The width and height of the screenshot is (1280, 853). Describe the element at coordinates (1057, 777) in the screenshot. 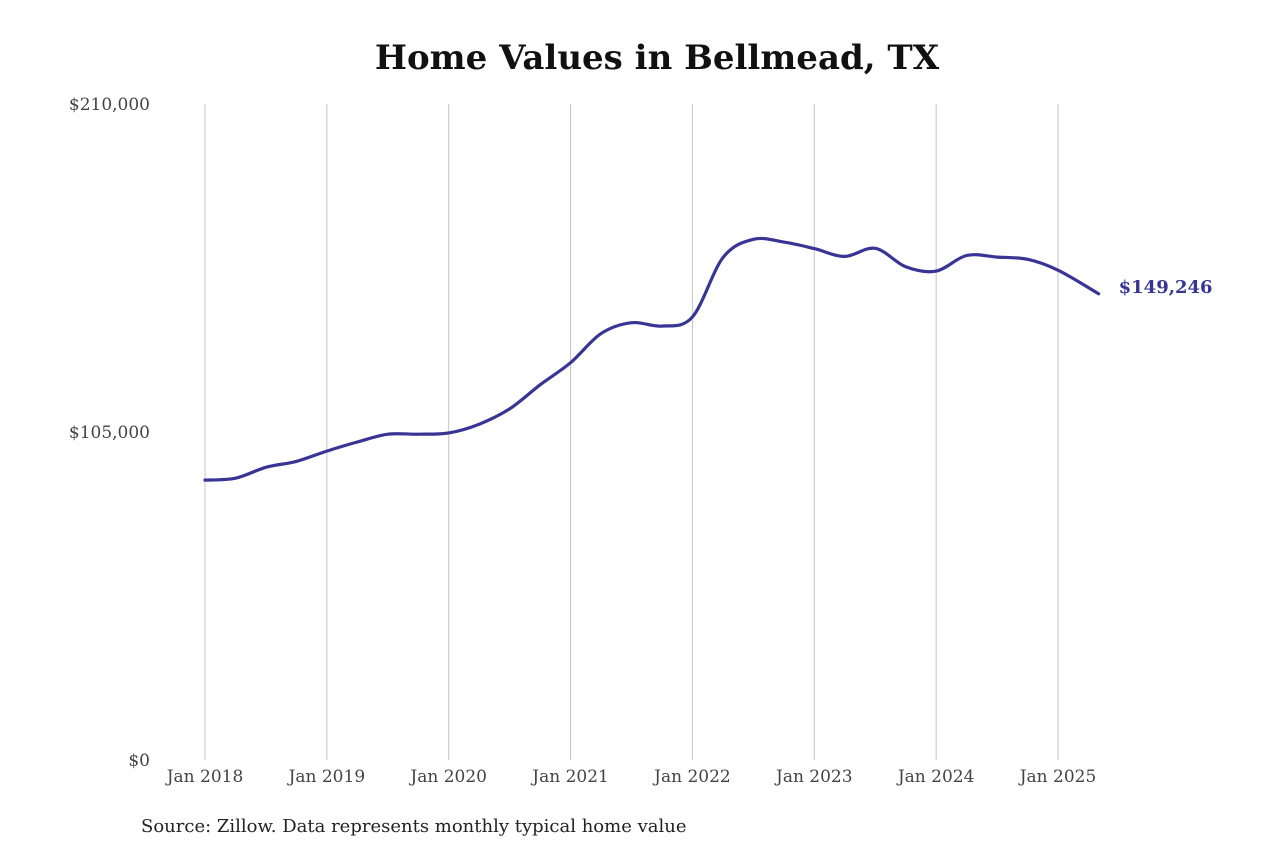

I see `x-tick-label: Jan 2025` at that location.